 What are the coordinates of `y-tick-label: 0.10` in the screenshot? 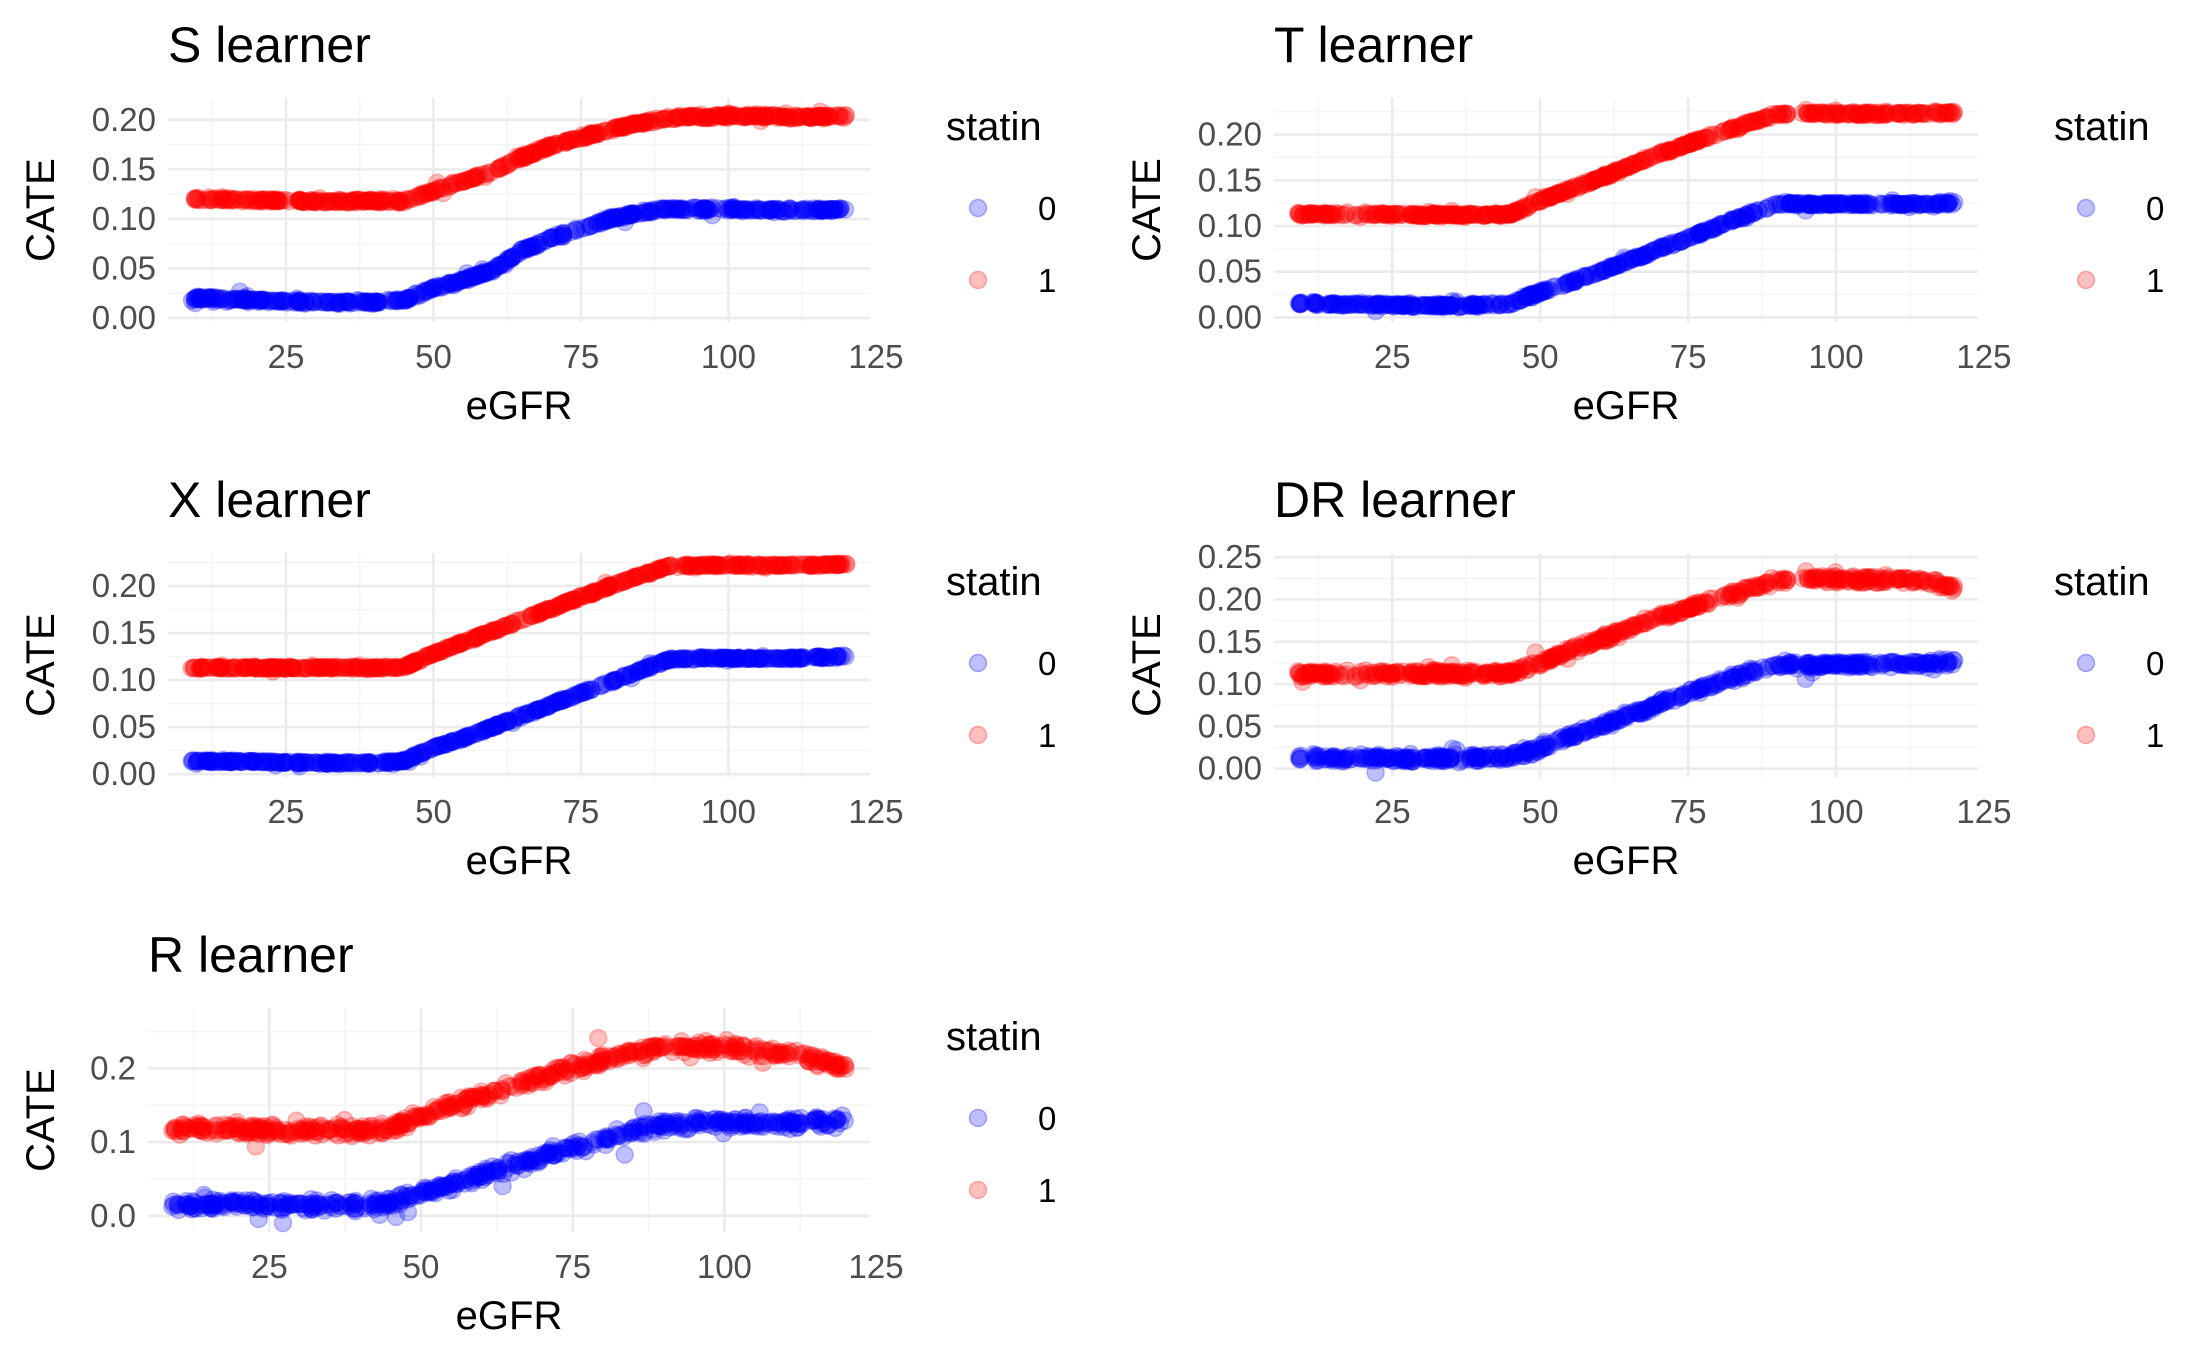 It's located at (124, 679).